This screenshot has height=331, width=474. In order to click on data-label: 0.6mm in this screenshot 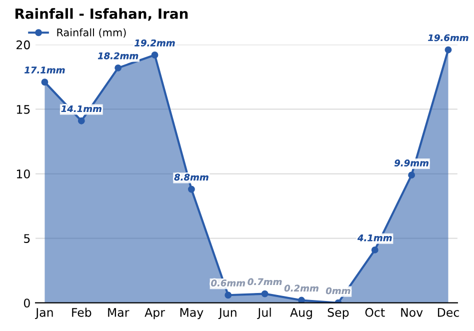, I will do `click(228, 283)`.